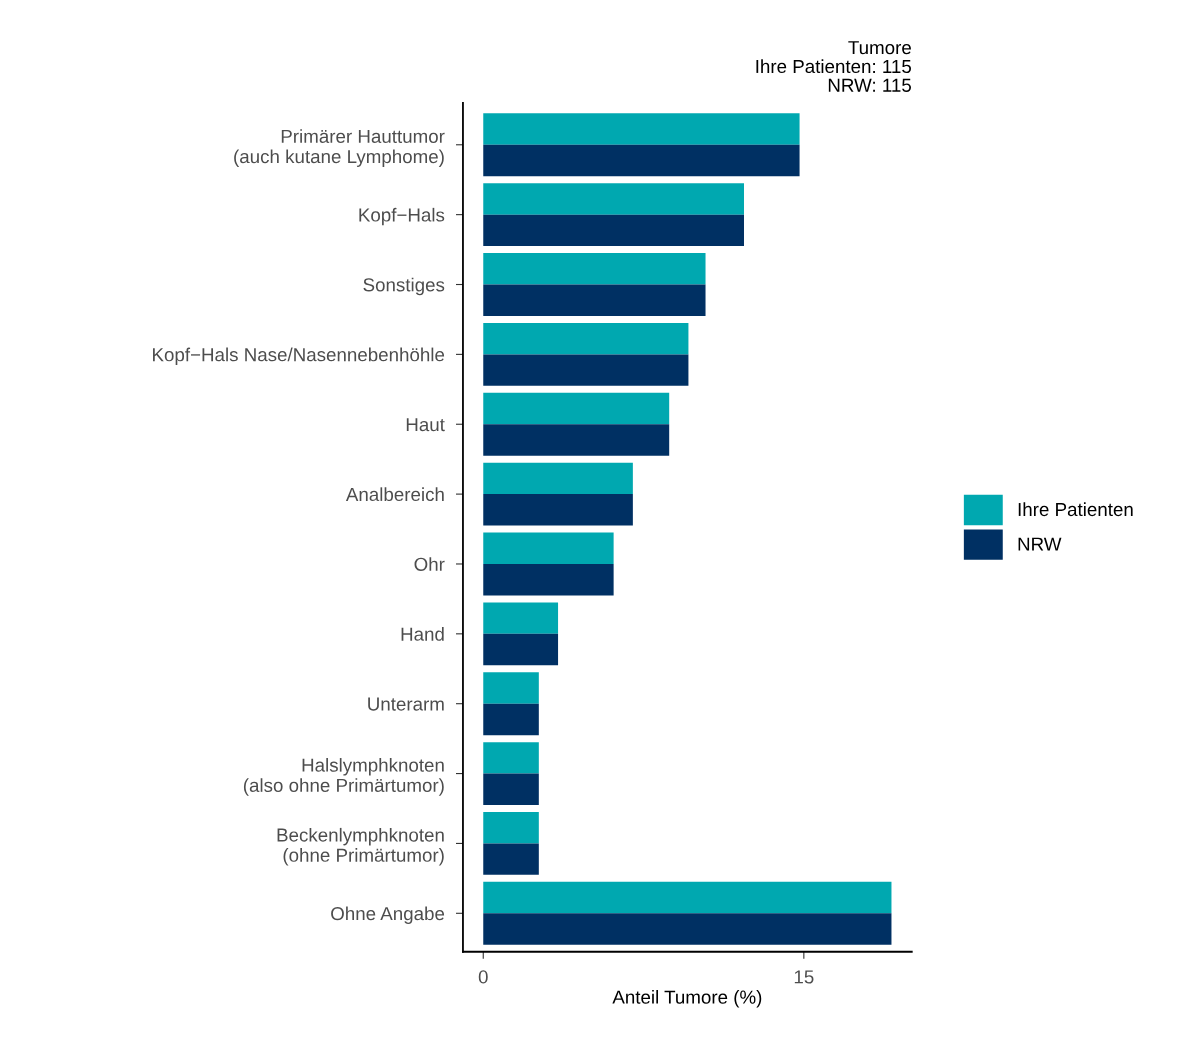  I want to click on y-tick-label: Haut, so click(425, 425).